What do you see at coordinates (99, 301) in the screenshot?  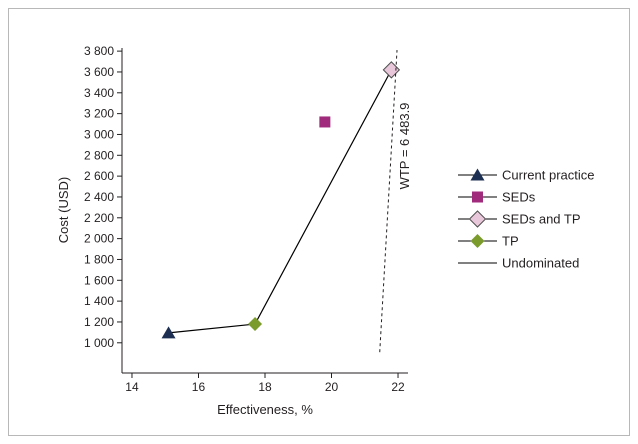 I see `y-tick-label: 1 400` at bounding box center [99, 301].